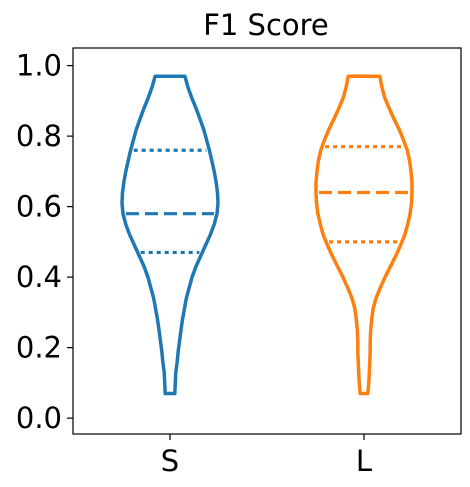 The width and height of the screenshot is (470, 487). What do you see at coordinates (170, 461) in the screenshot?
I see `x-tick-label: S` at bounding box center [170, 461].